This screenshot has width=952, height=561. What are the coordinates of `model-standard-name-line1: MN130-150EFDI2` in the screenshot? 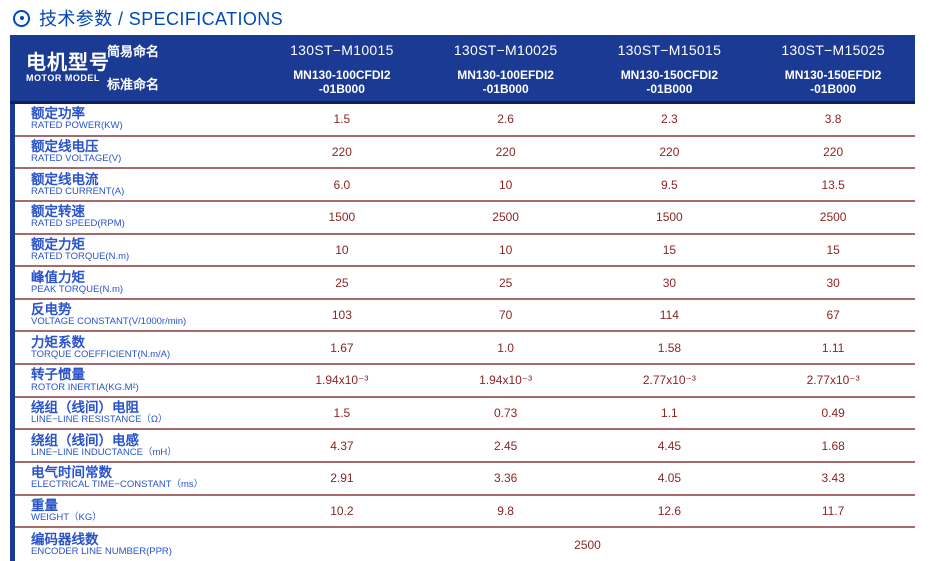 It's located at (833, 75).